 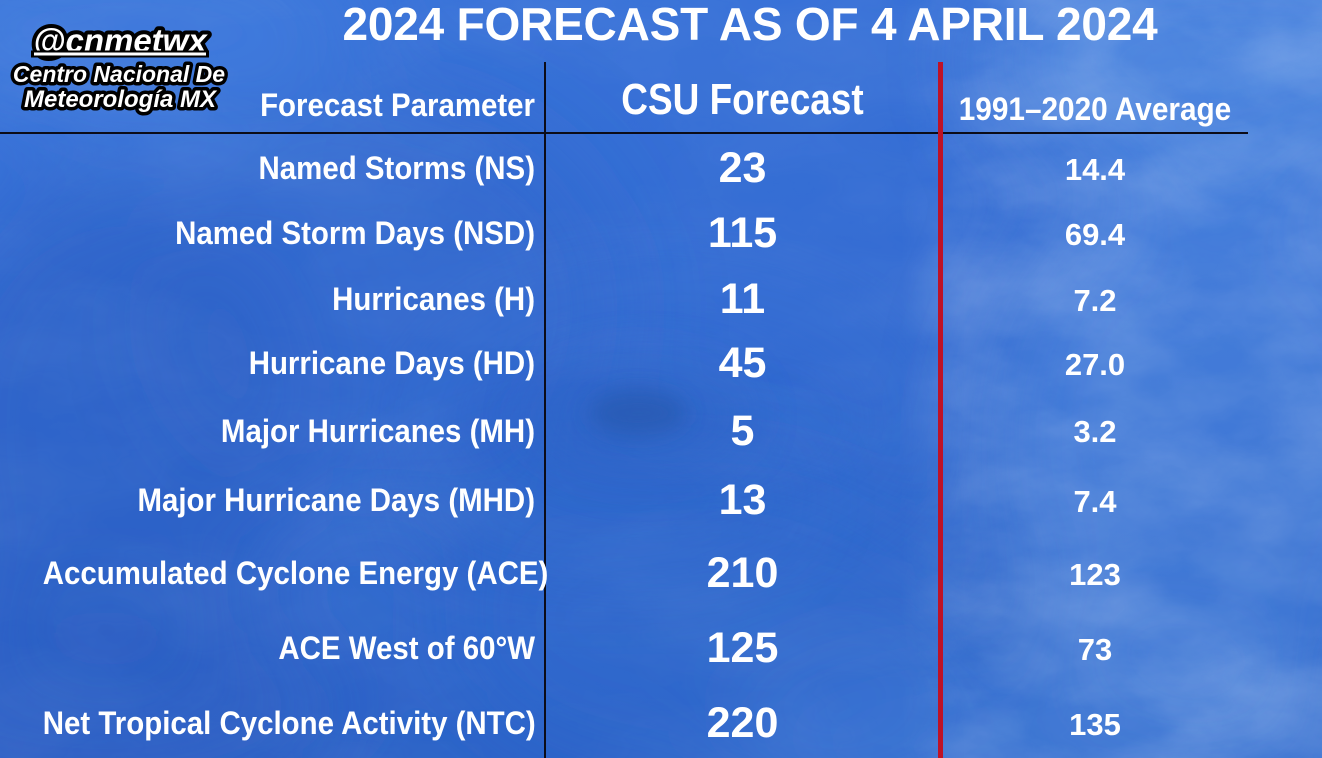 I want to click on svg-text: Meteorología MX, so click(x=121, y=99).